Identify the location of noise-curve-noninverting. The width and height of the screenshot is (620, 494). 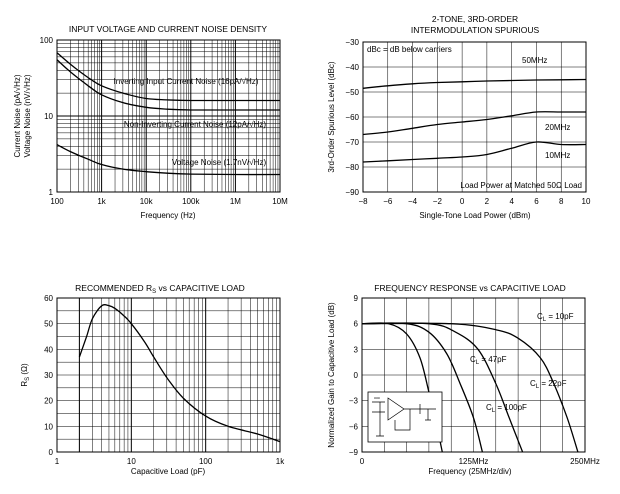
(168, 85).